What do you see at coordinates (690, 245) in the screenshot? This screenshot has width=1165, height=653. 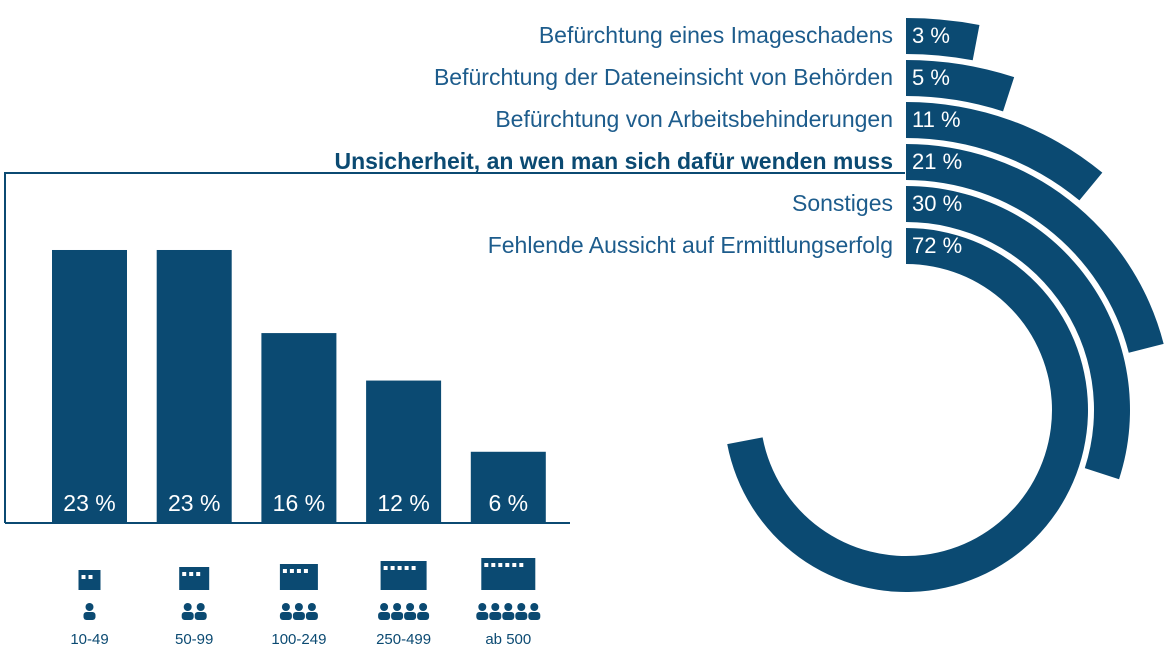 I see `category-label: Fehlende Aussicht auf Ermittlungserfolg` at bounding box center [690, 245].